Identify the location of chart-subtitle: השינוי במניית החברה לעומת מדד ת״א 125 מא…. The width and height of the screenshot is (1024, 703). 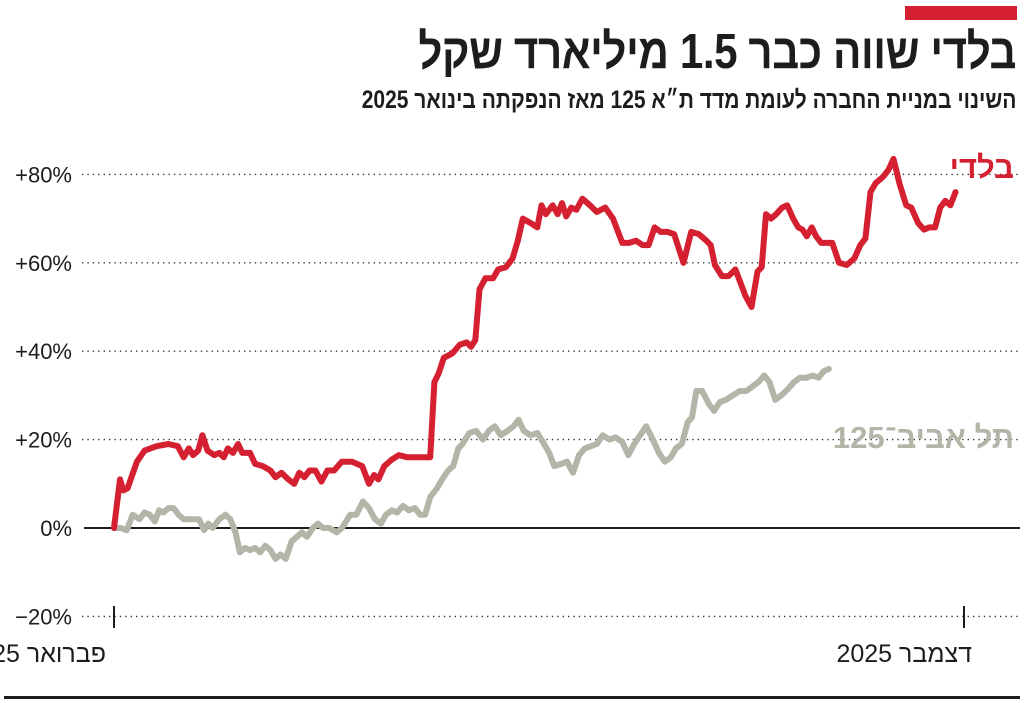
(688, 100).